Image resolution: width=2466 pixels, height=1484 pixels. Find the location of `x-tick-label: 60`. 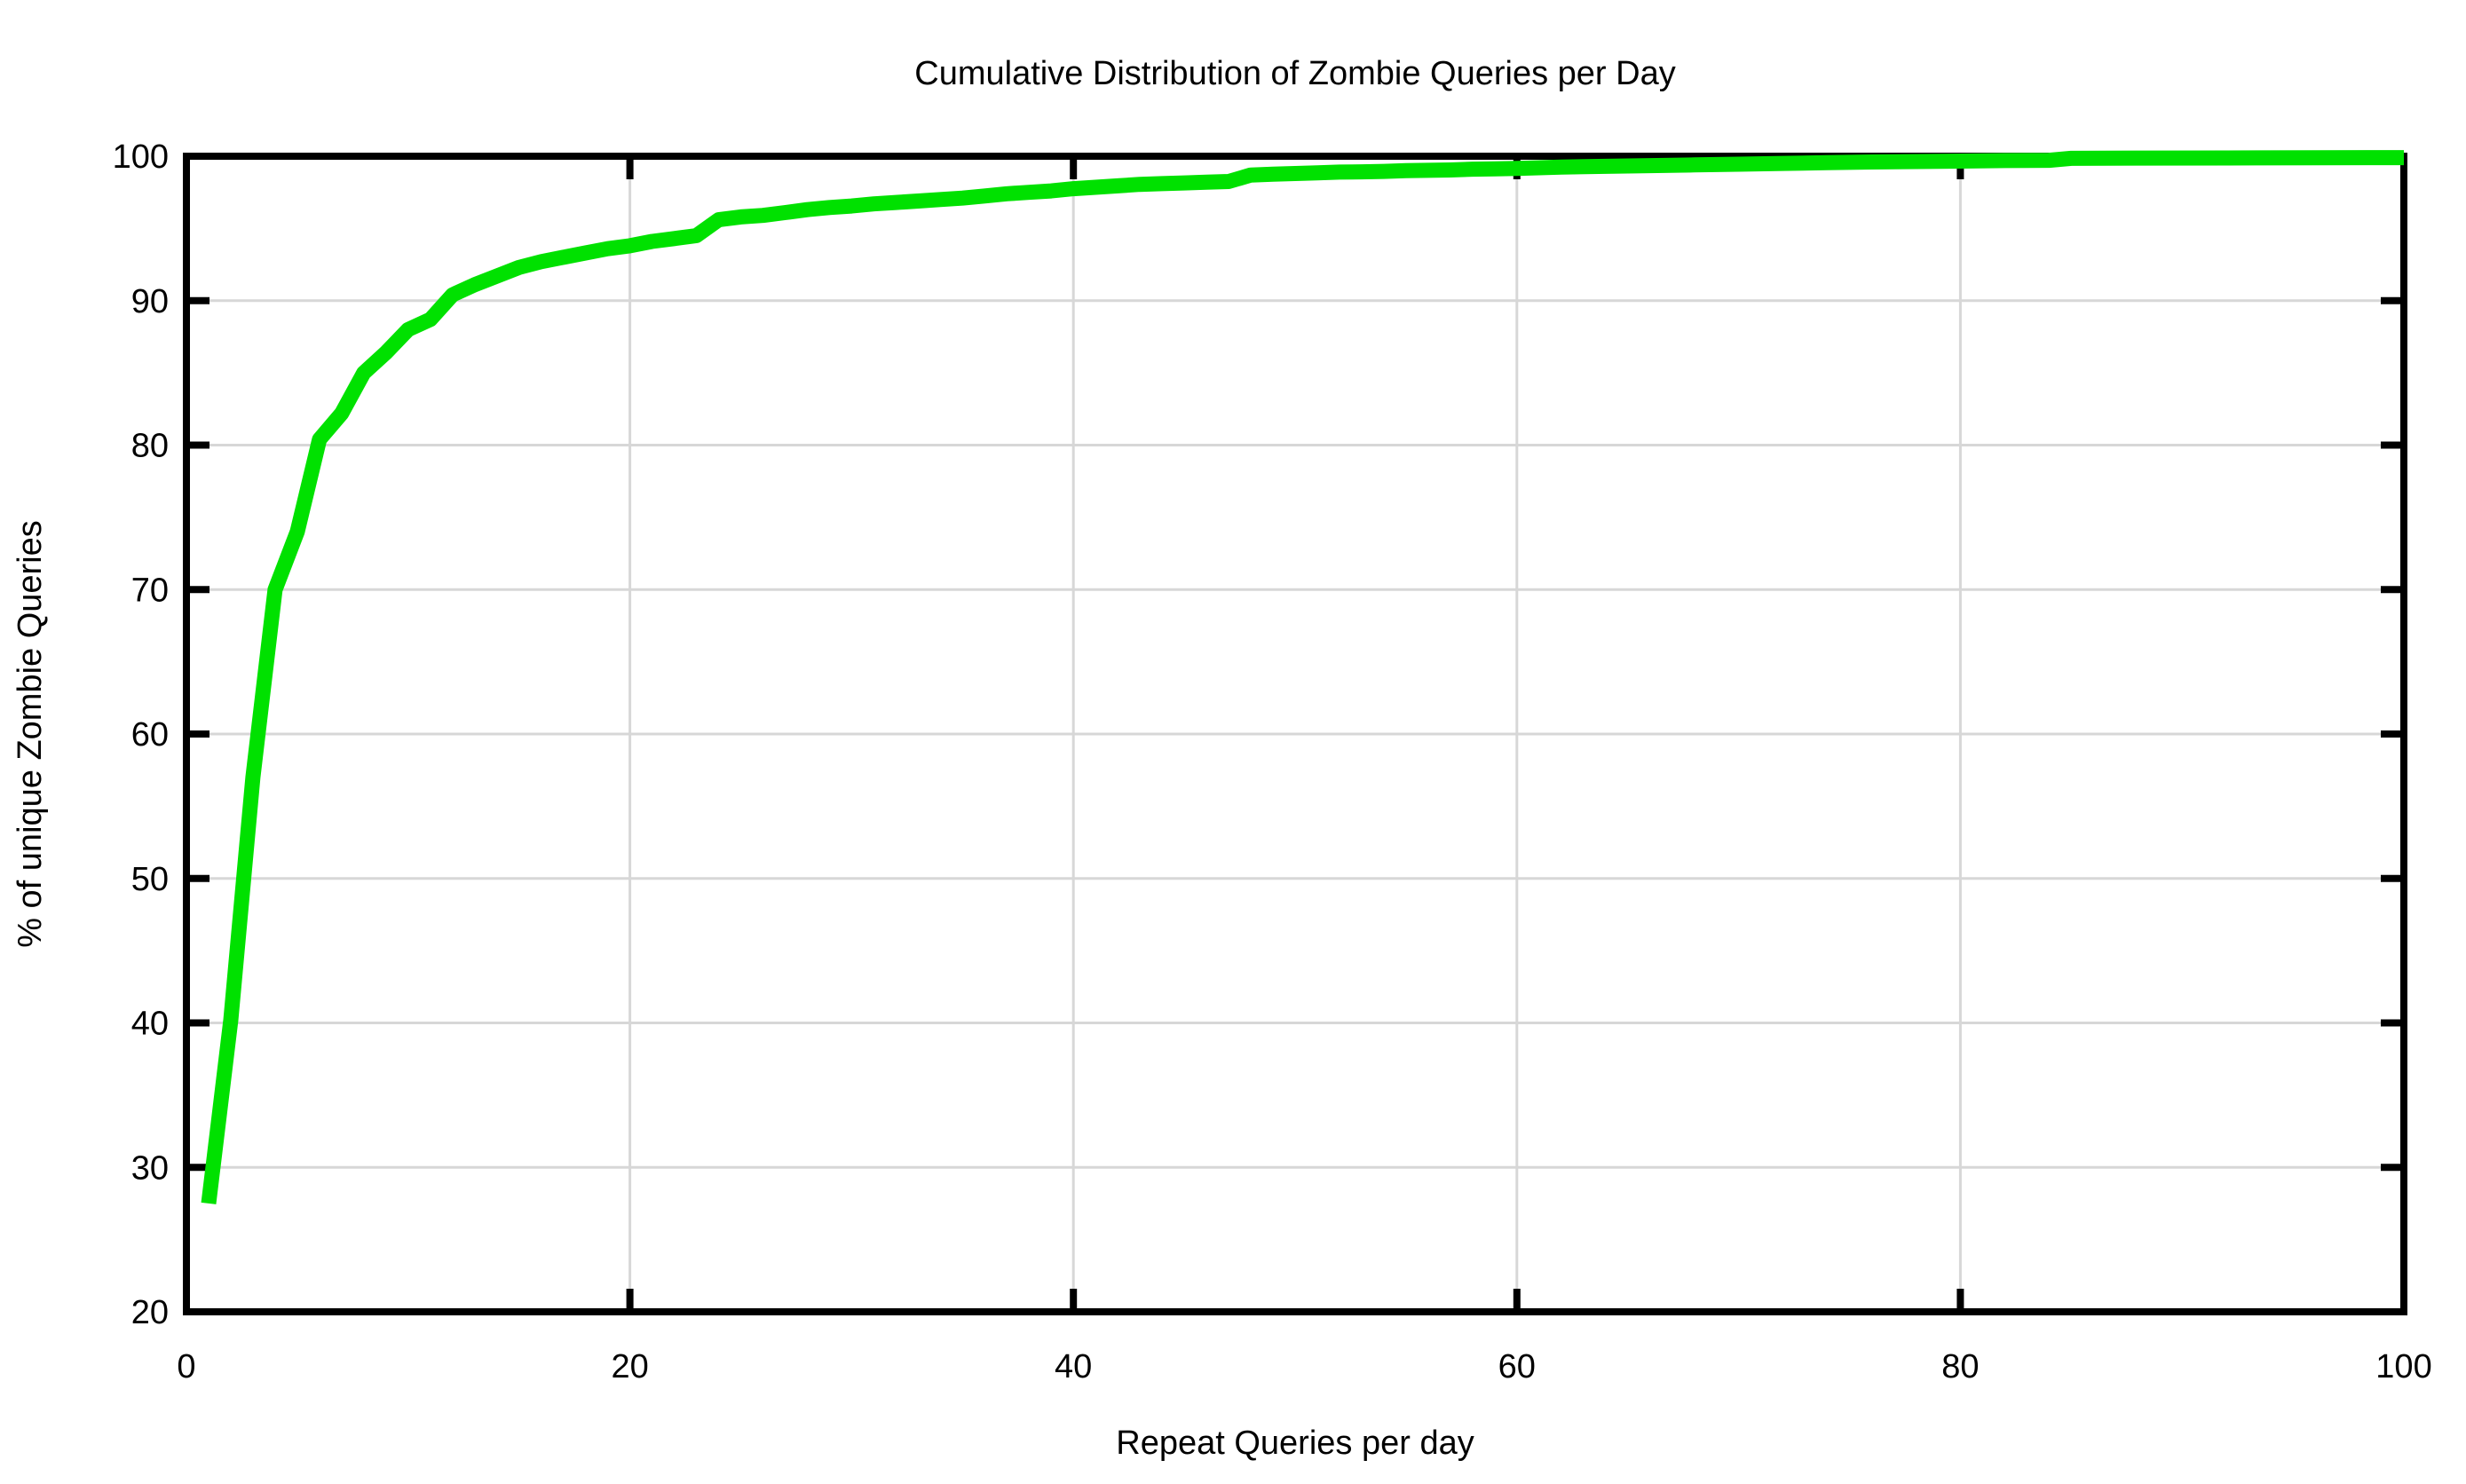

x-tick-label: 60 is located at coordinates (1517, 1367).